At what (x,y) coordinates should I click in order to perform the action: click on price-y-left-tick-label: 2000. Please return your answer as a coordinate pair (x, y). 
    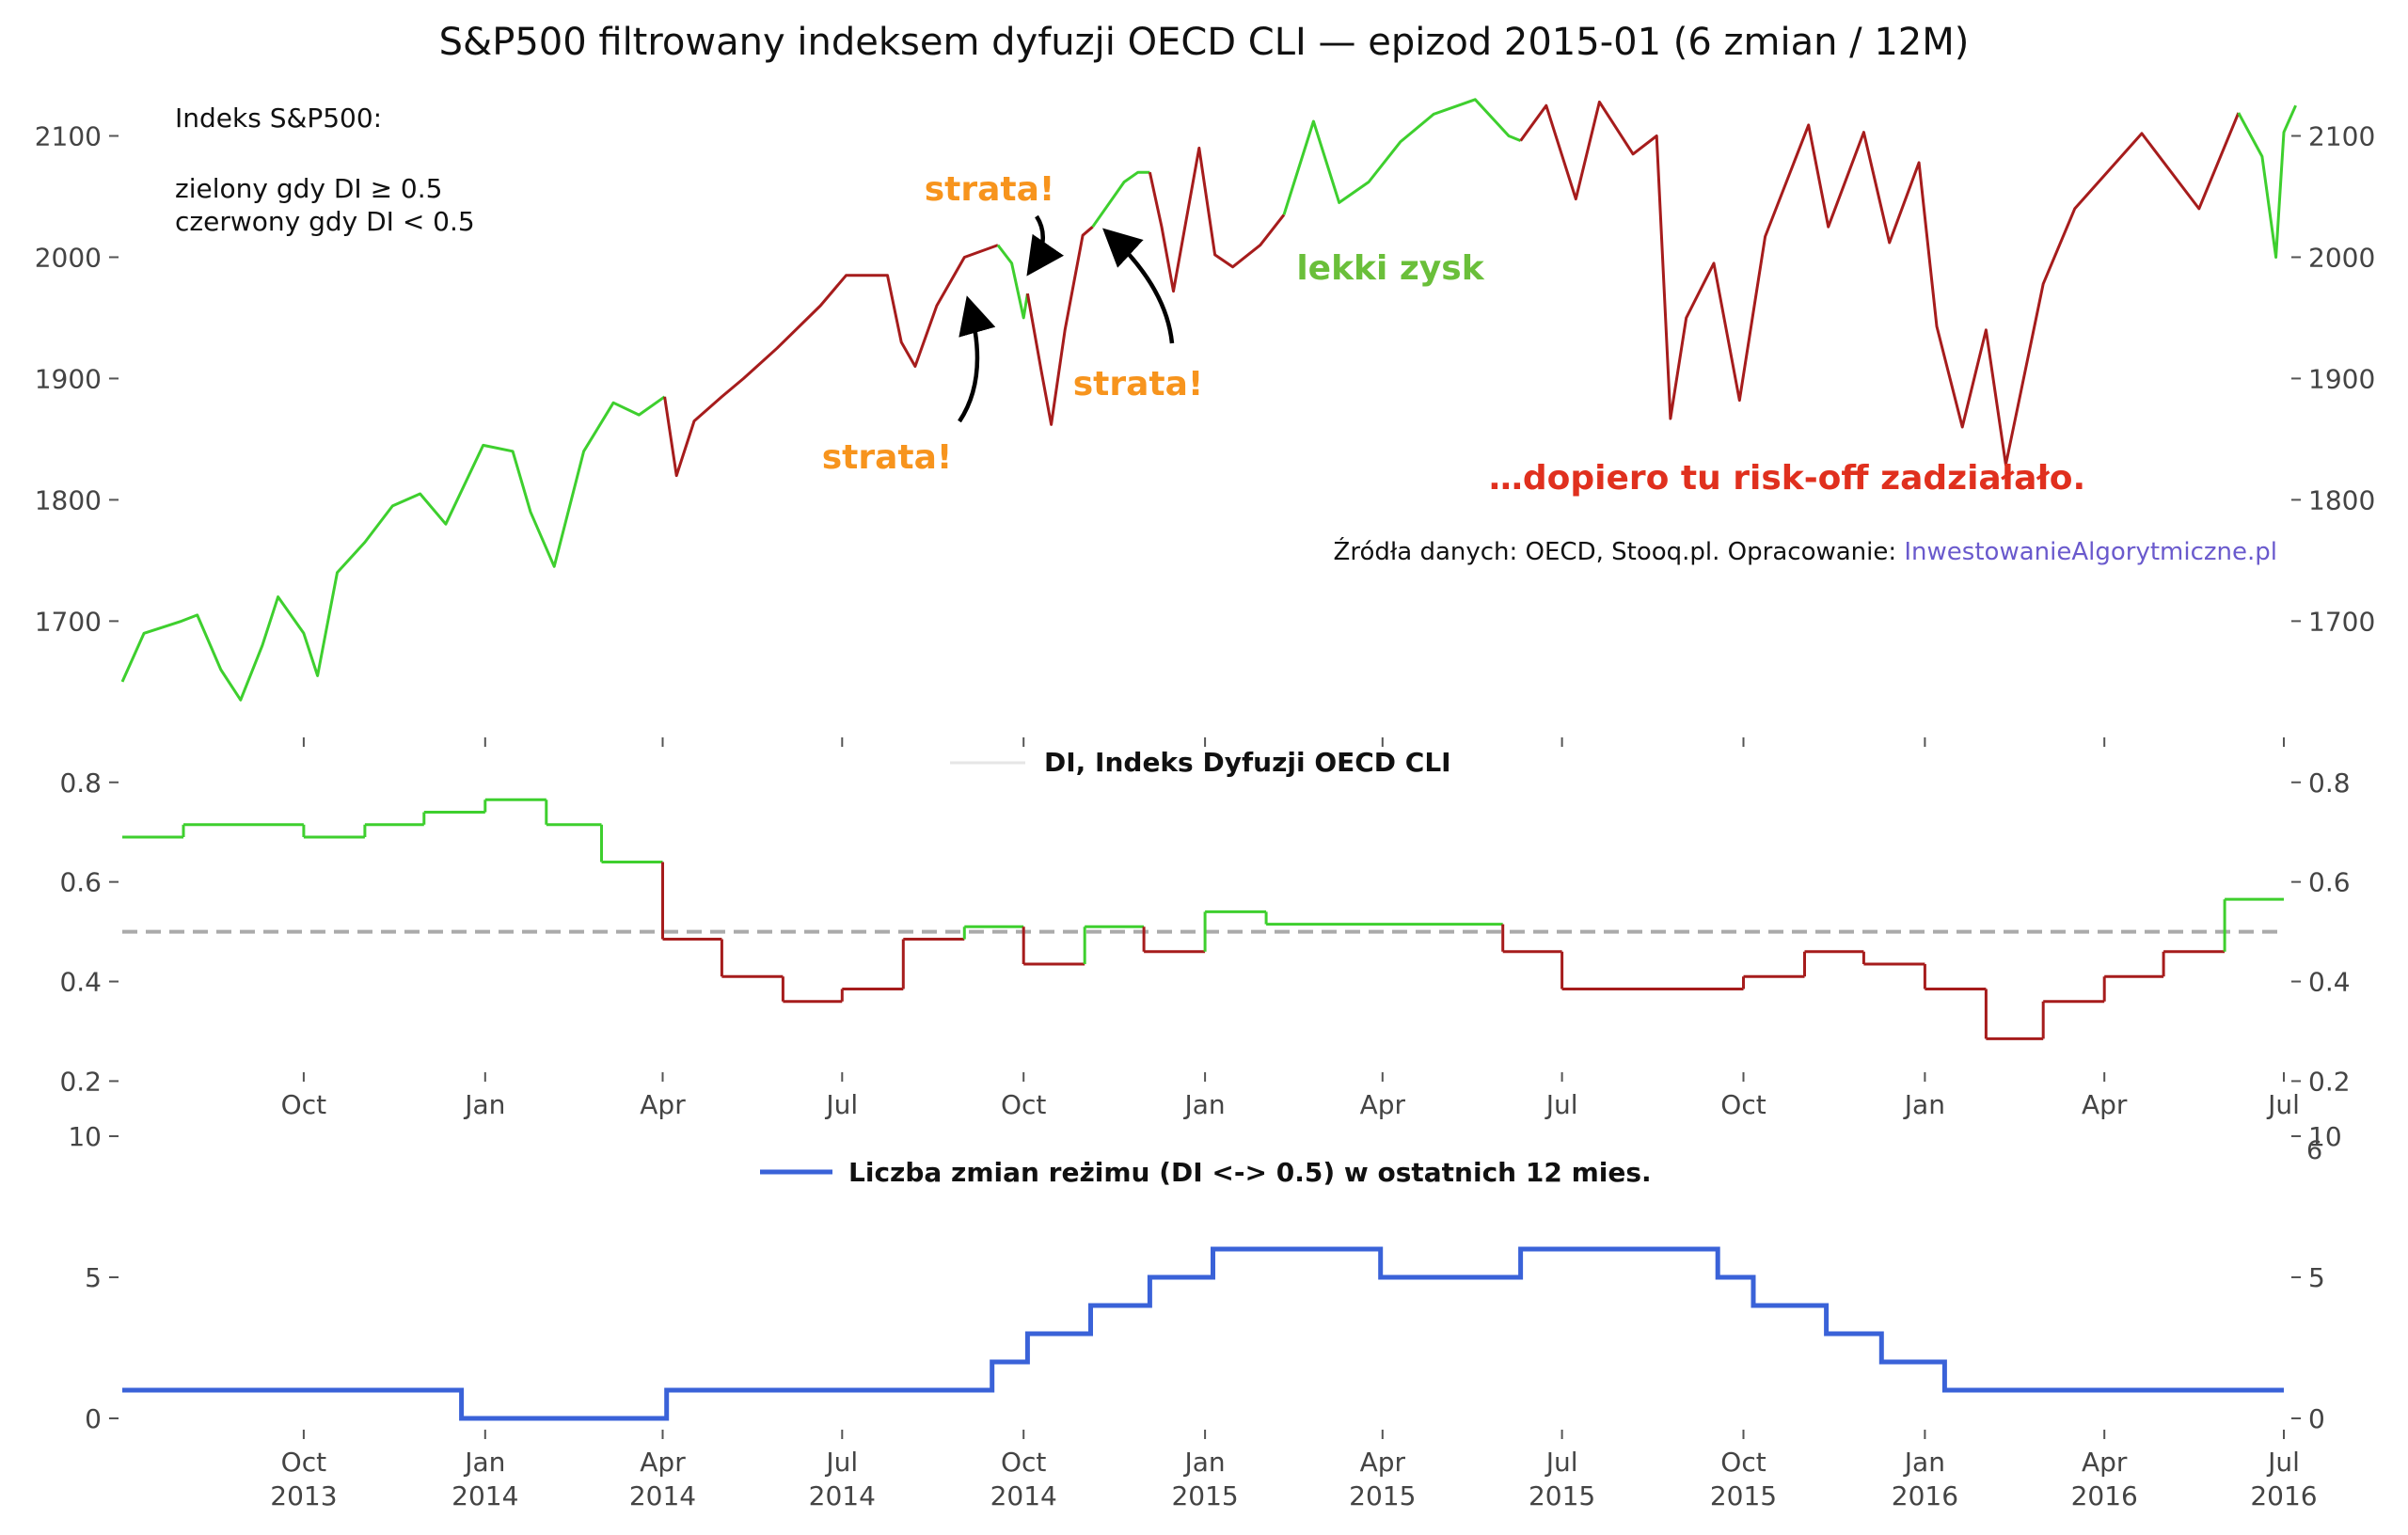
    Looking at the image, I should click on (69, 257).